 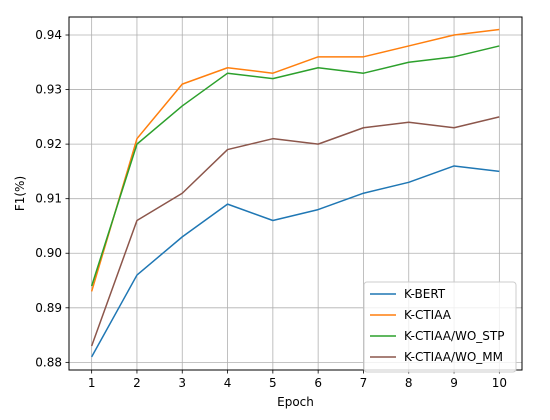 What do you see at coordinates (48, 362) in the screenshot?
I see `y-tick-label: 0.88` at bounding box center [48, 362].